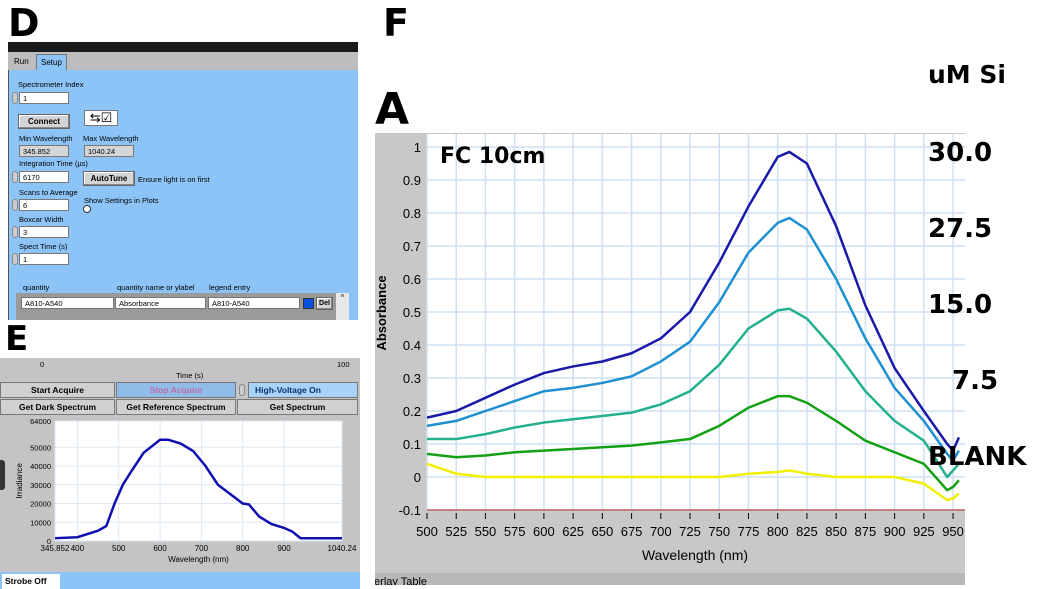  Describe the element at coordinates (486, 531) in the screenshot. I see `x-tick-label: 550` at that location.